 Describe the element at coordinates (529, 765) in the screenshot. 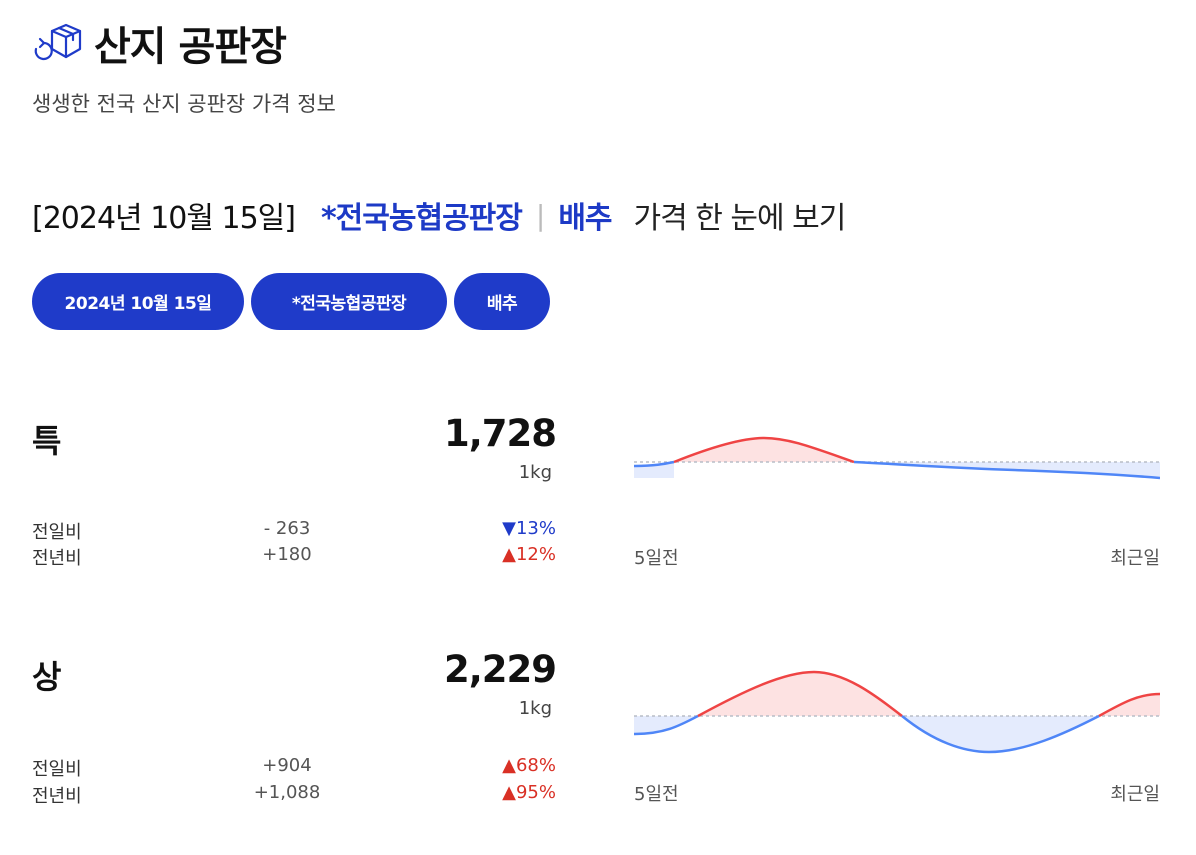

I see `day-compare-rate: ▲68%` at that location.